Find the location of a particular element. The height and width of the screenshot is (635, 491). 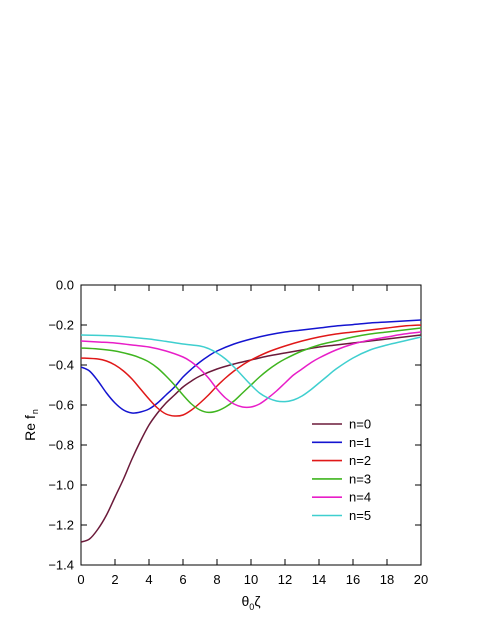

y-axis-title-main: Re f is located at coordinates (30, 428).